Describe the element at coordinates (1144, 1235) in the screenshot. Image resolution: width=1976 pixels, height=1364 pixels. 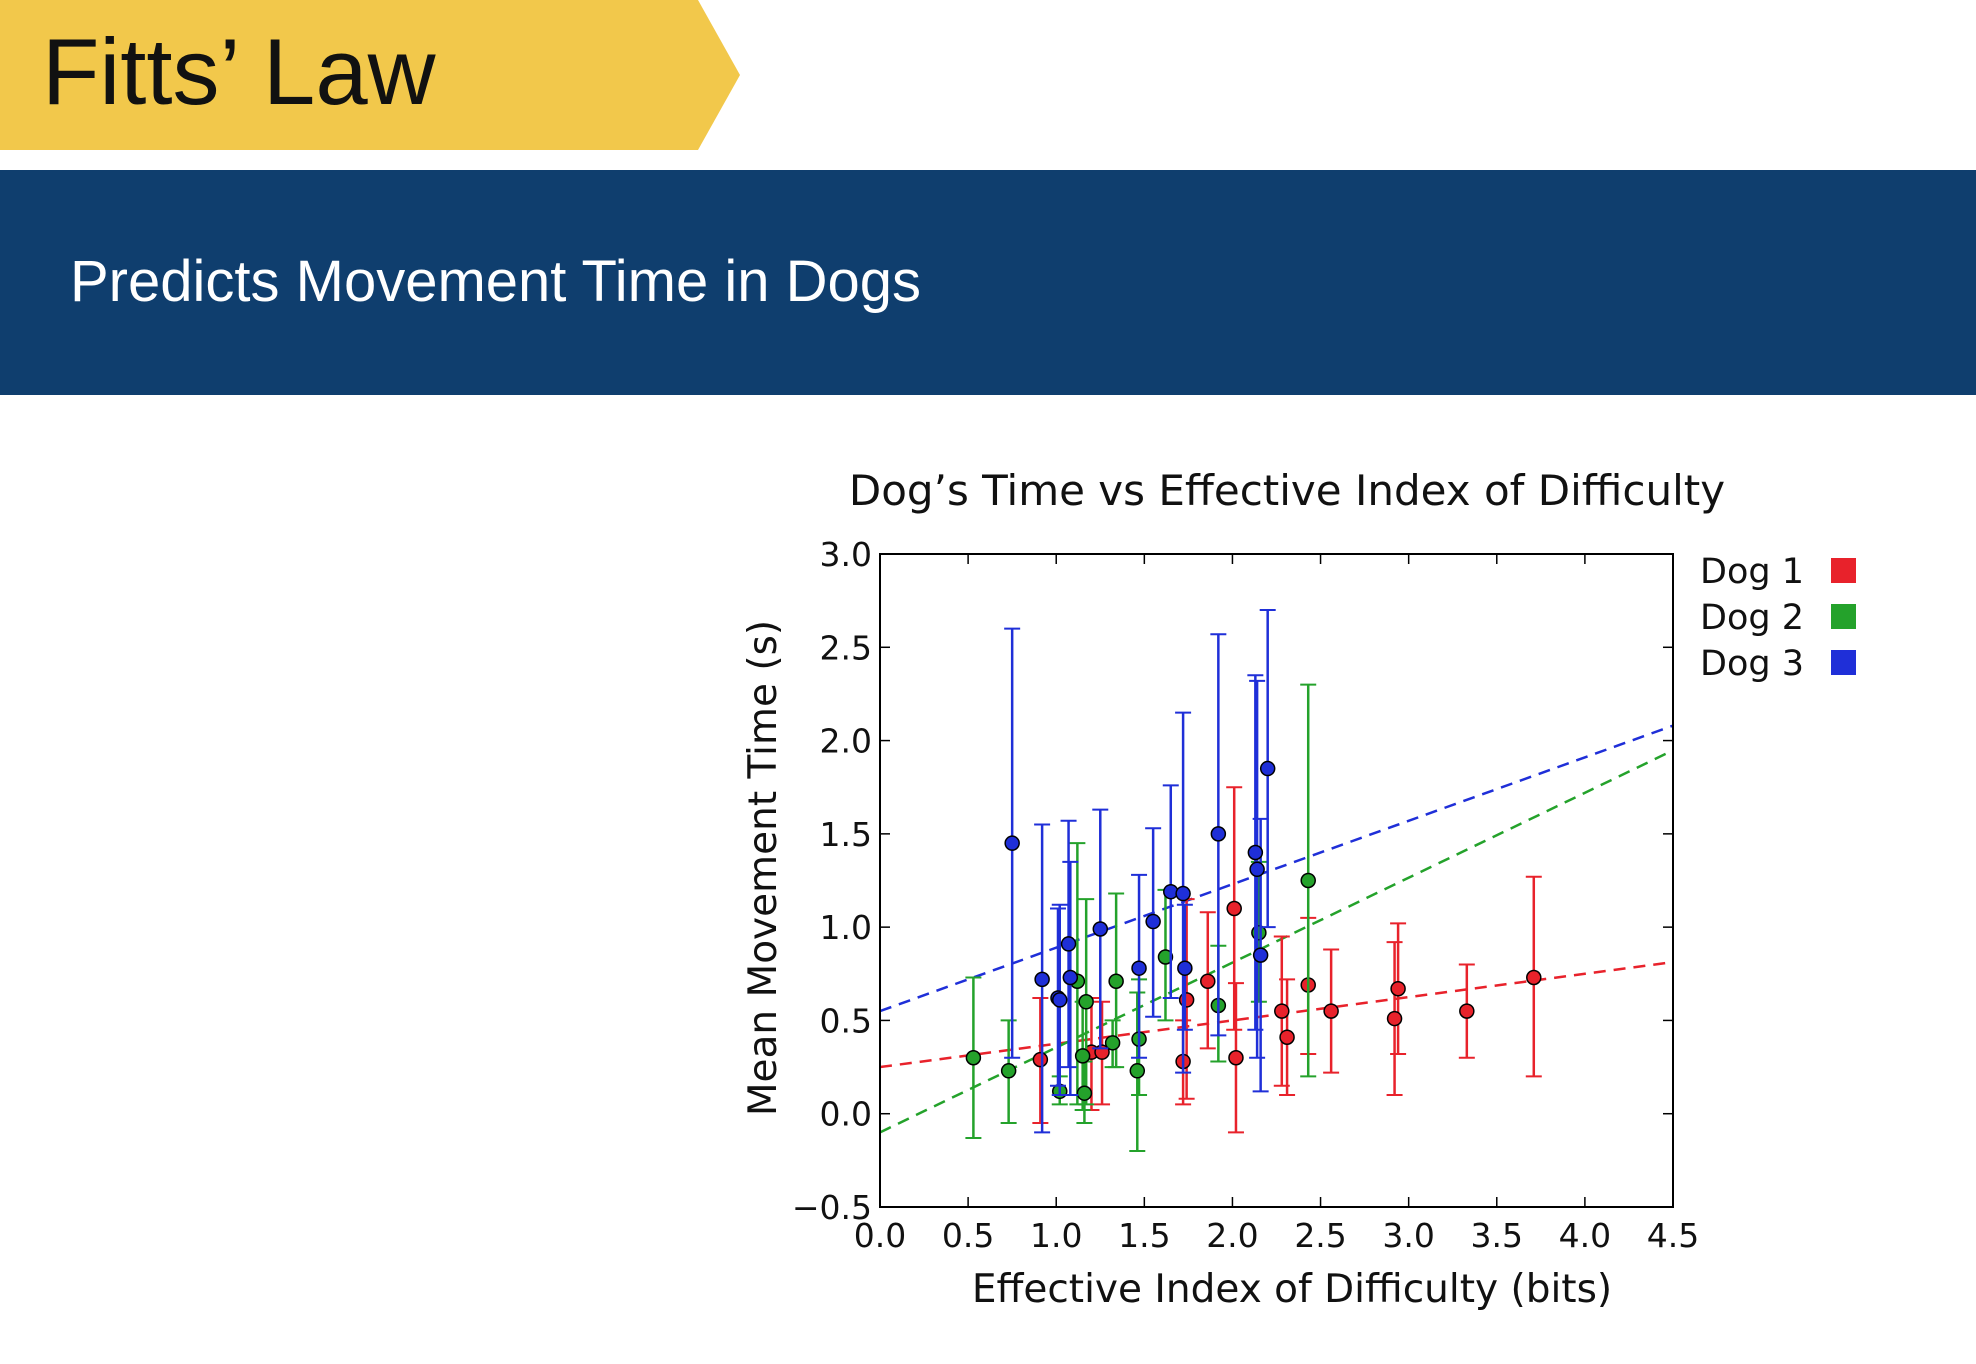
I see `x-tick-label: 1.5` at that location.